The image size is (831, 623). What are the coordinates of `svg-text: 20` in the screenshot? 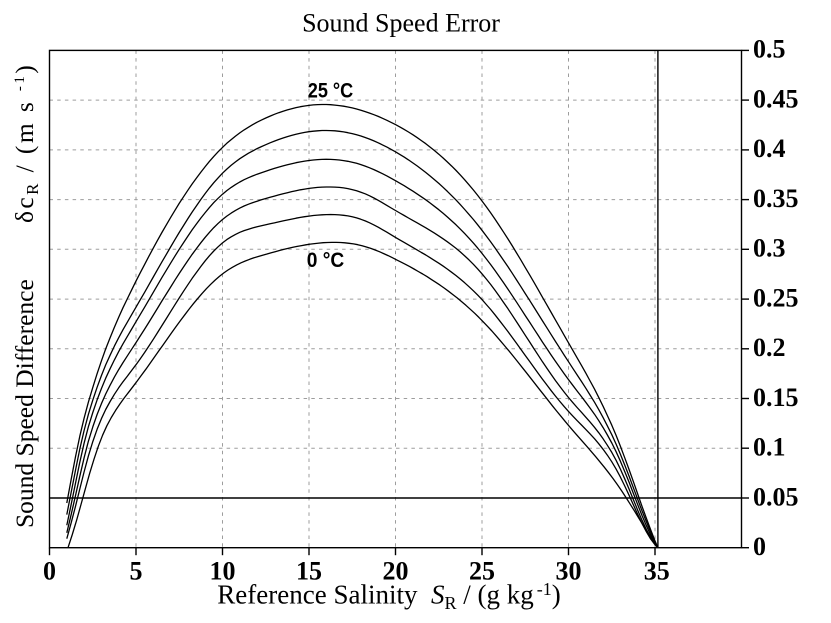 It's located at (396, 570).